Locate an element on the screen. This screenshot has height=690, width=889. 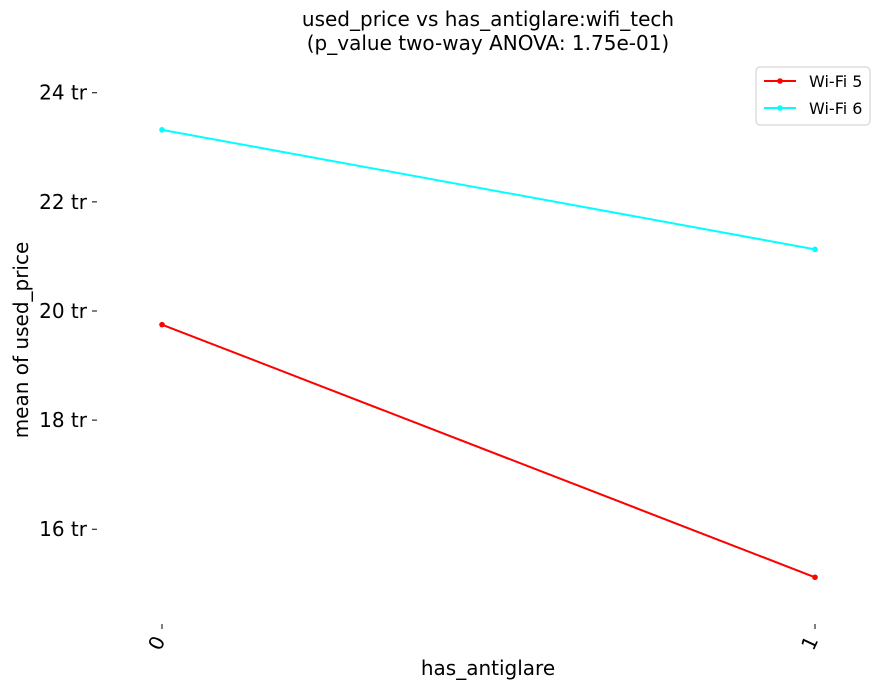
legend: Wi-Fi 5 Wi-Fi 6 is located at coordinates (813, 96).